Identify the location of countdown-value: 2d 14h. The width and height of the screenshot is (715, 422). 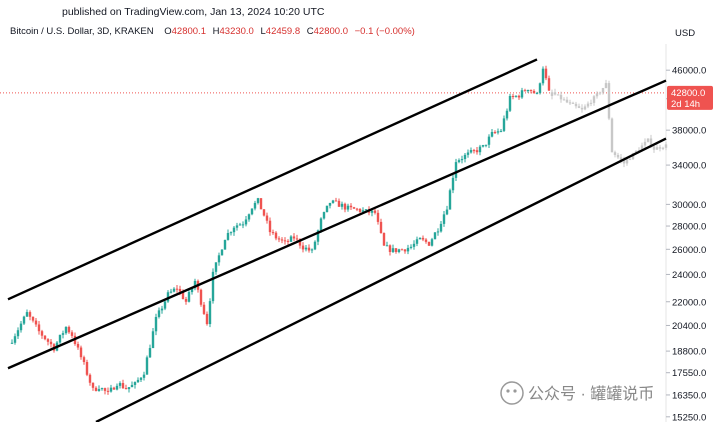
(685, 104).